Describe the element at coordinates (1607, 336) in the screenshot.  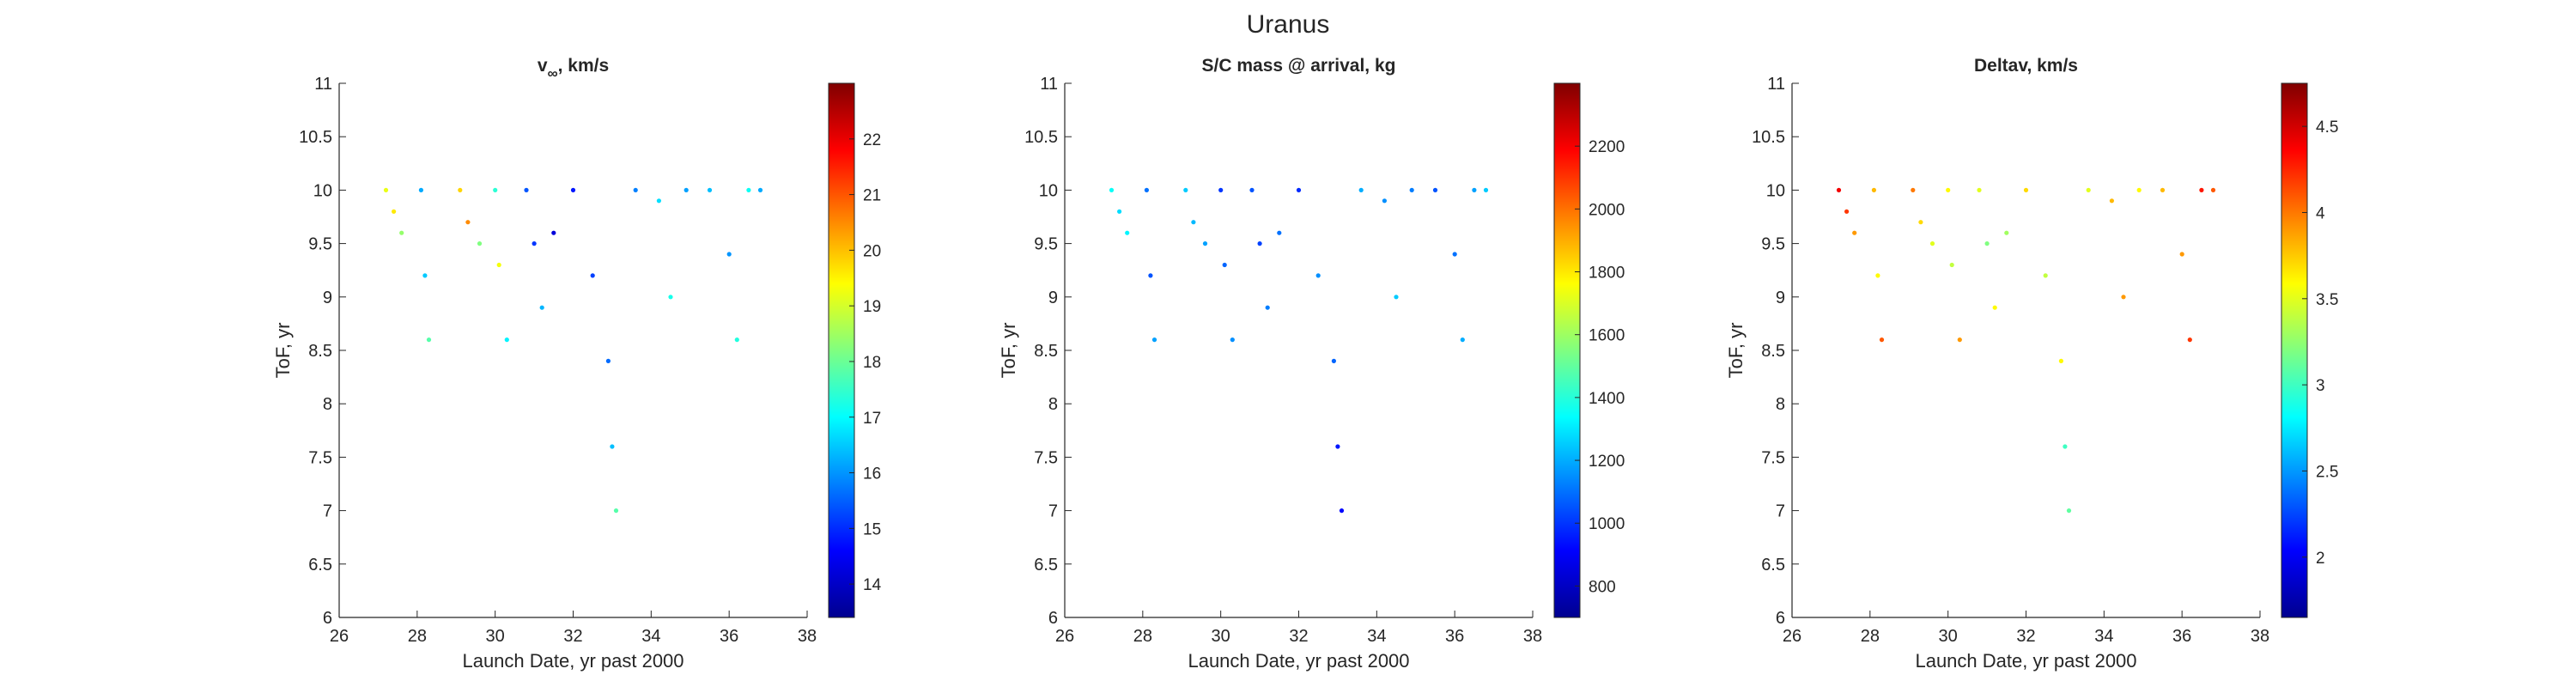
I see `colorbar-tick-label: 1600` at that location.